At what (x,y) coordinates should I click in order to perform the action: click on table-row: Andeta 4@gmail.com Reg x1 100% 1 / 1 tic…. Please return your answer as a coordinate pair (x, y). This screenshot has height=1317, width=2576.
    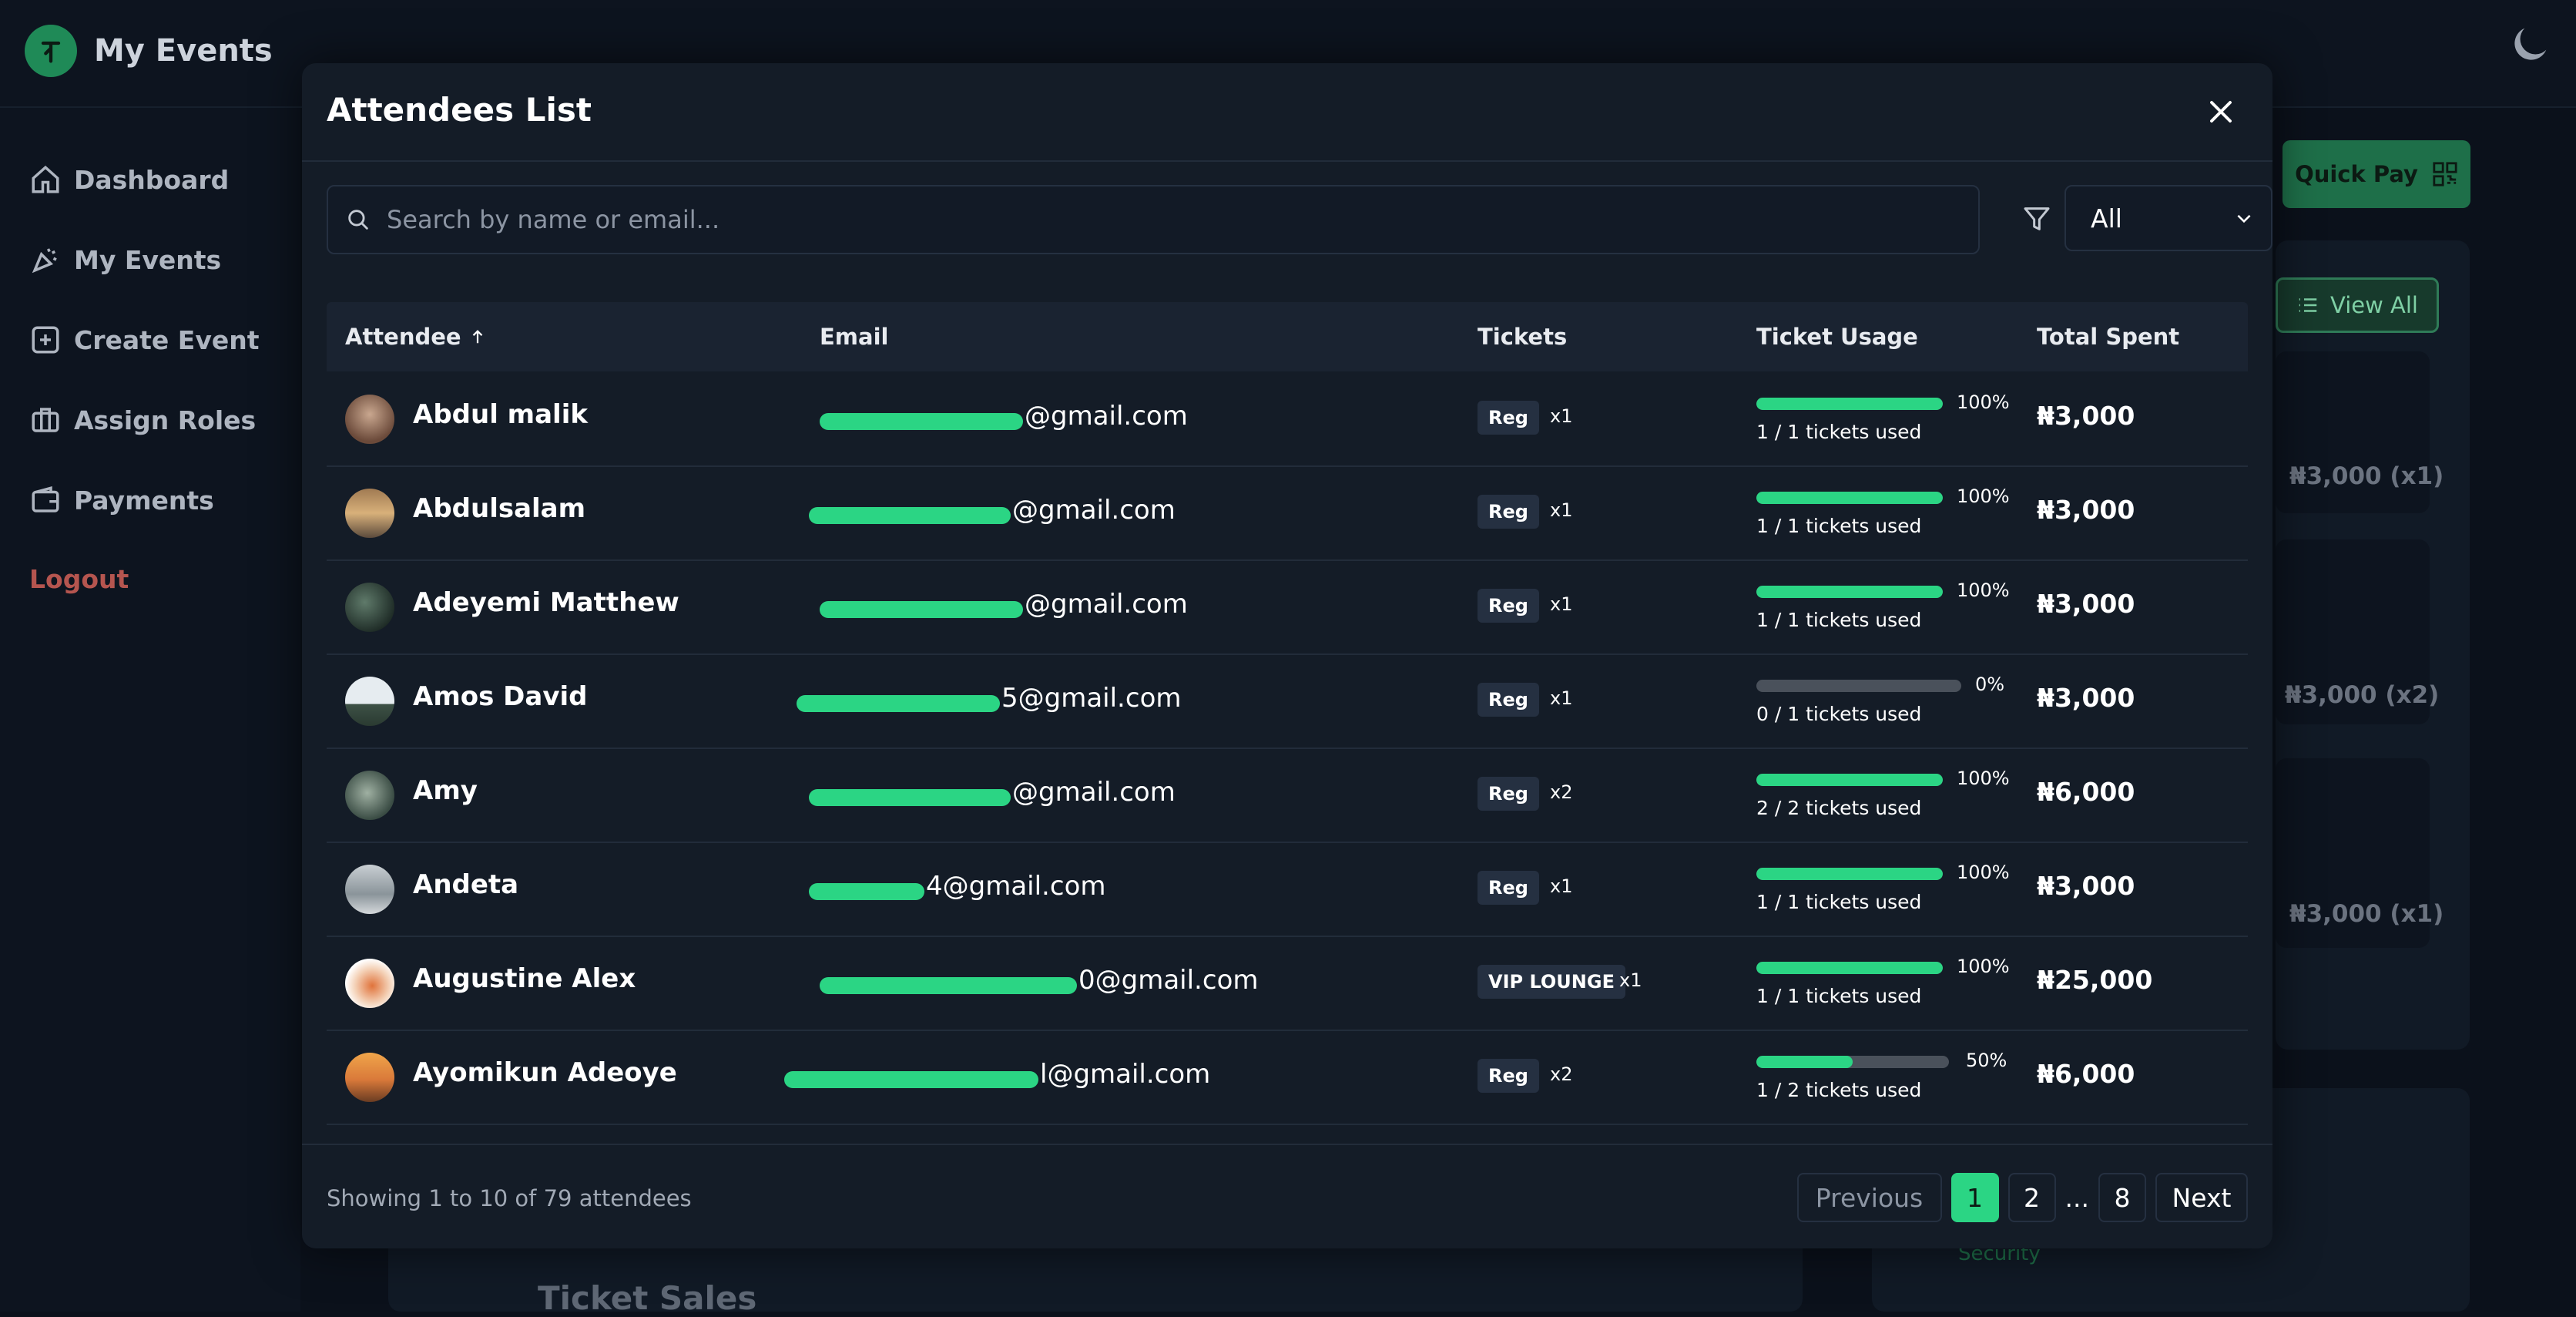
    Looking at the image, I should click on (1287, 890).